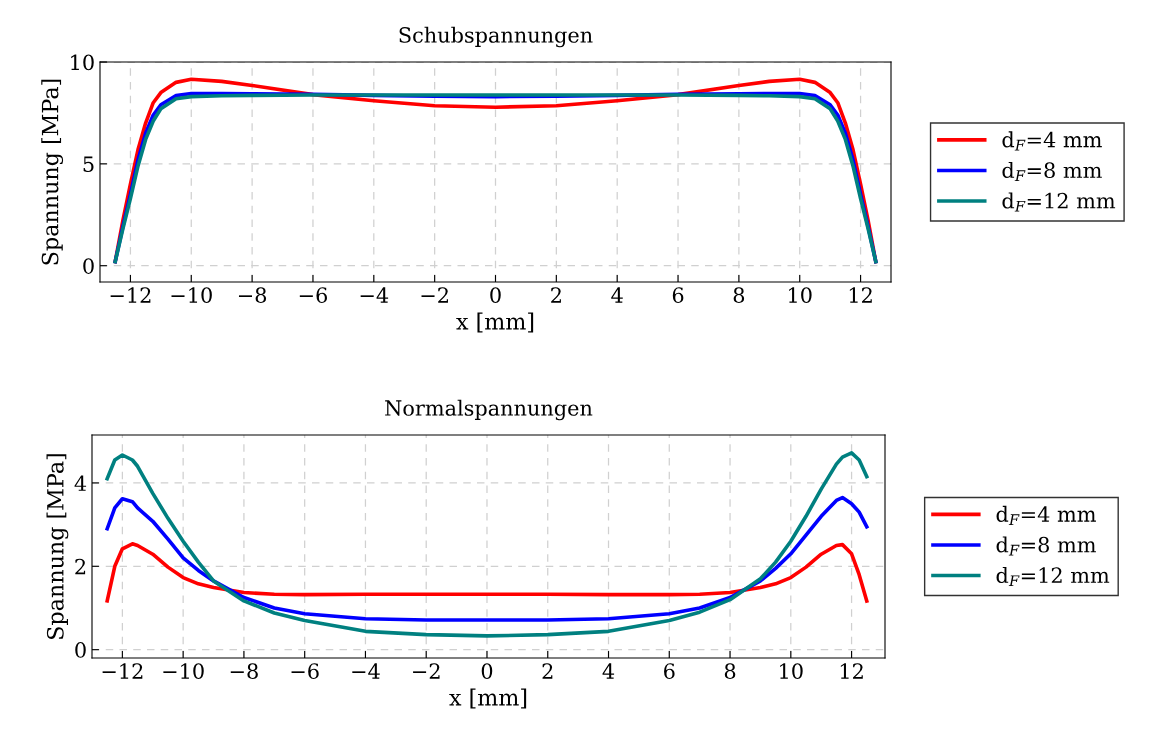  What do you see at coordinates (489, 410) in the screenshot?
I see `chart-title: Normalspannungen` at bounding box center [489, 410].